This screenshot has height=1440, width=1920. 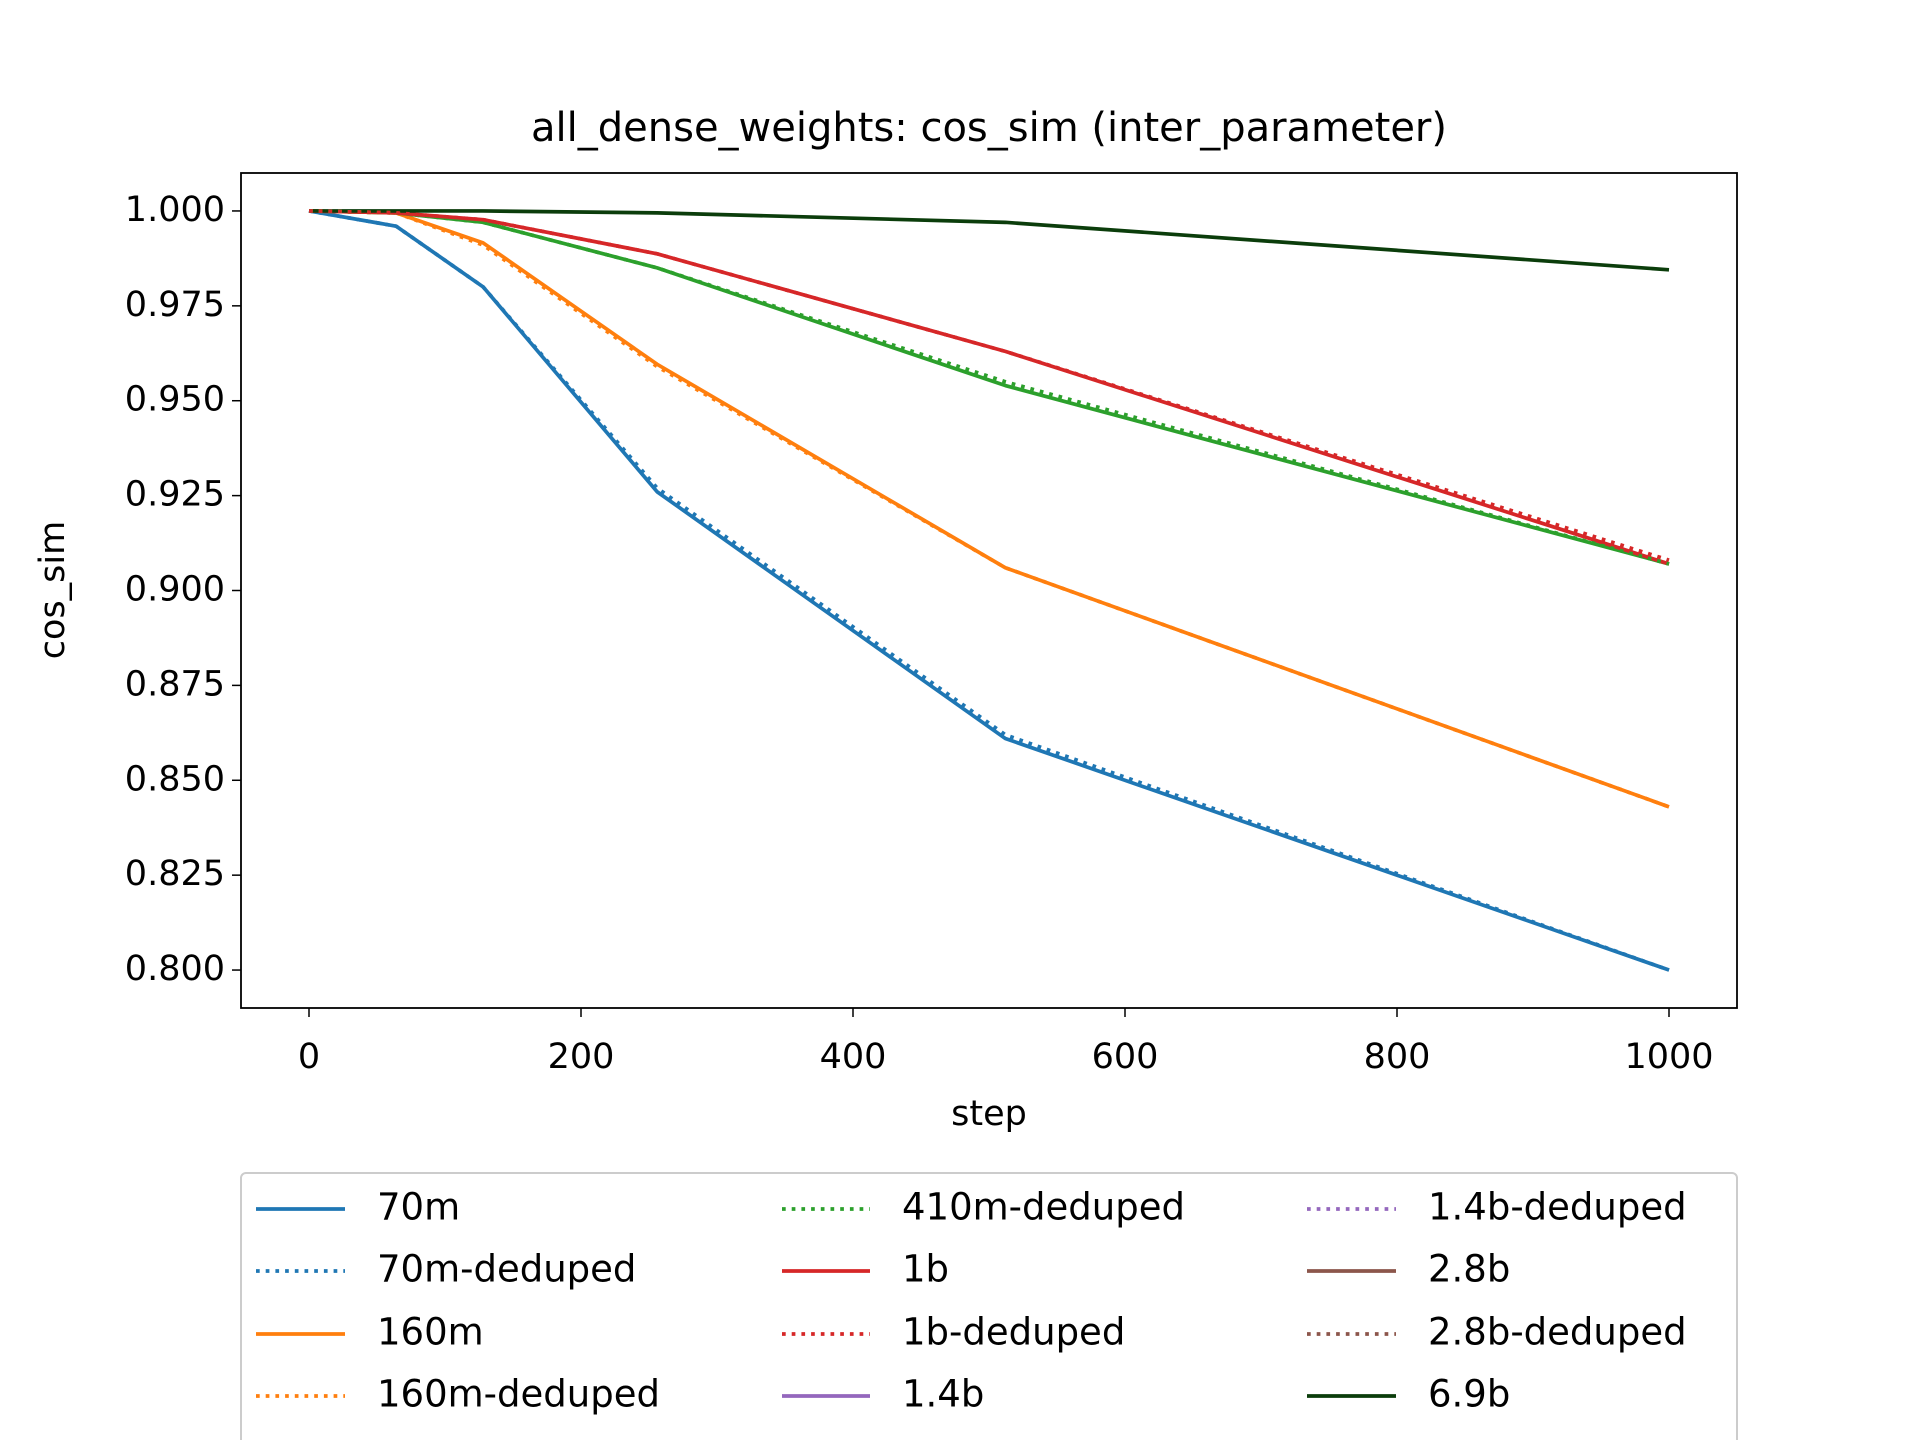 I want to click on legend-box, so click(x=989, y=1306).